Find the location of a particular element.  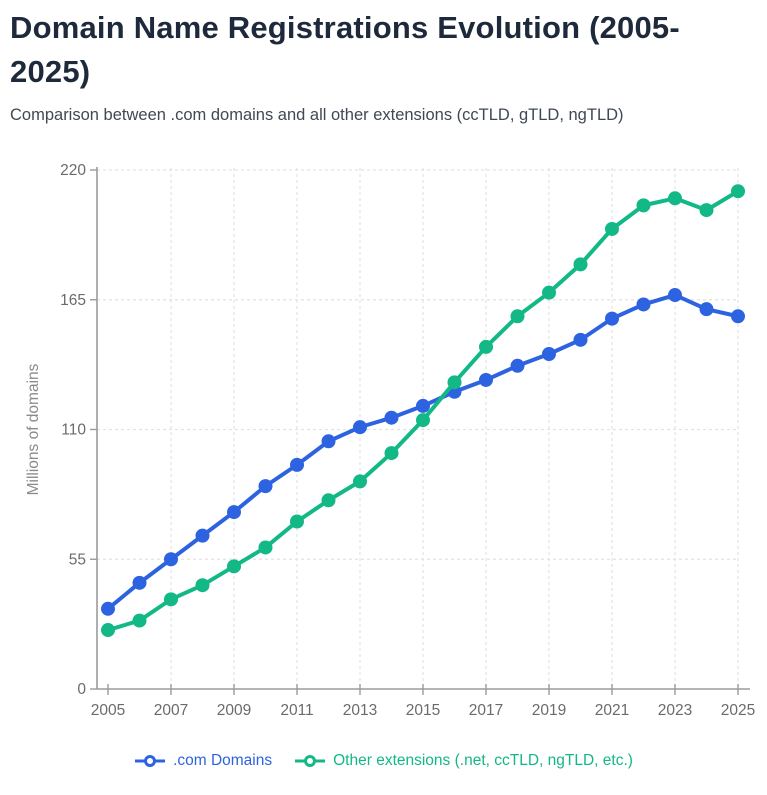

svg-text: 2021 is located at coordinates (612, 710).